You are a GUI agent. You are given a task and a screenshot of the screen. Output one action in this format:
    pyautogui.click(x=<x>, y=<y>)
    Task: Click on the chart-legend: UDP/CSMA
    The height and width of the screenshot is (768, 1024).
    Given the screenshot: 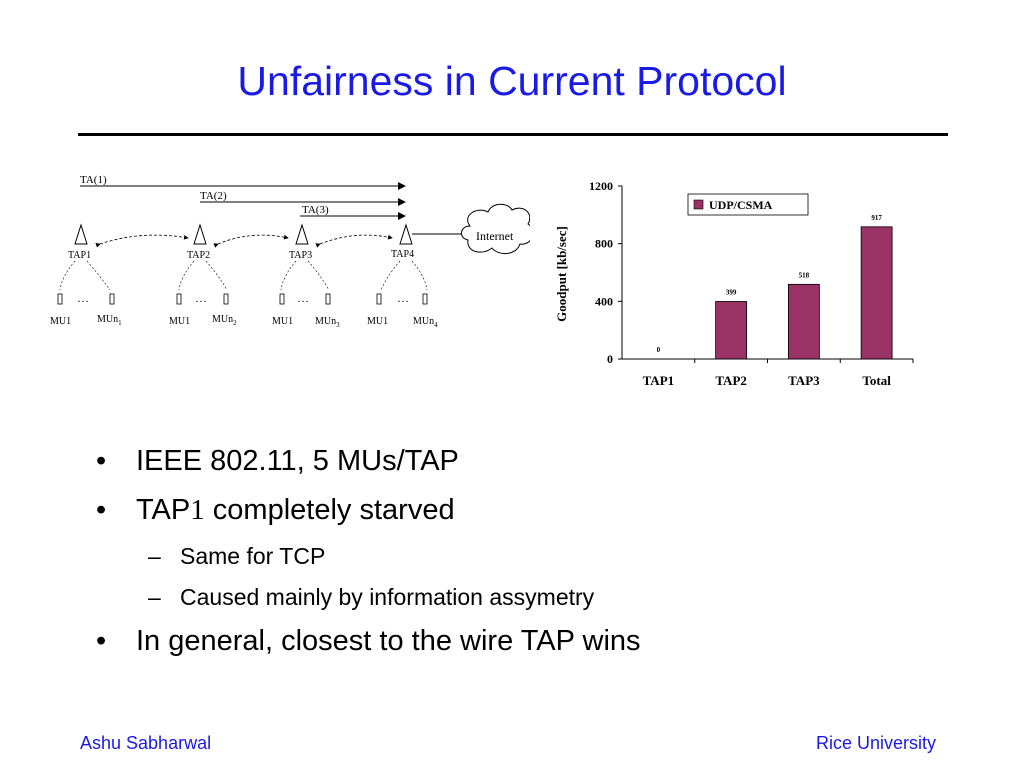 What is the action you would take?
    pyautogui.click(x=748, y=204)
    